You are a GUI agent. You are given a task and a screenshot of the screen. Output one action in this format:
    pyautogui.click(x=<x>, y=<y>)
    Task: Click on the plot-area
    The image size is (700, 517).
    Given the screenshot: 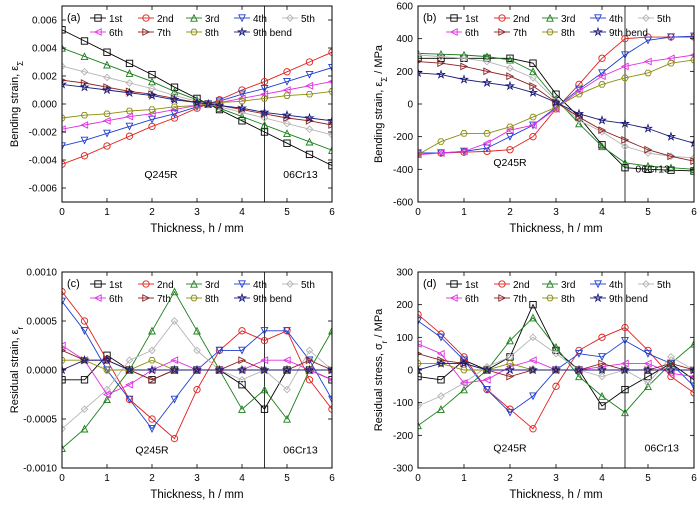 What is the action you would take?
    pyautogui.click(x=197, y=98)
    